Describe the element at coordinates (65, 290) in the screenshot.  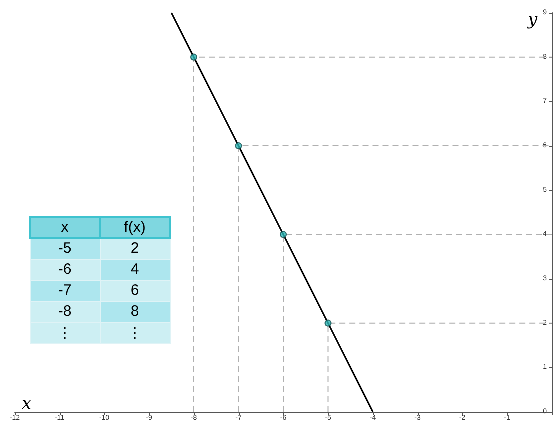
I see `annotation: -7` at that location.